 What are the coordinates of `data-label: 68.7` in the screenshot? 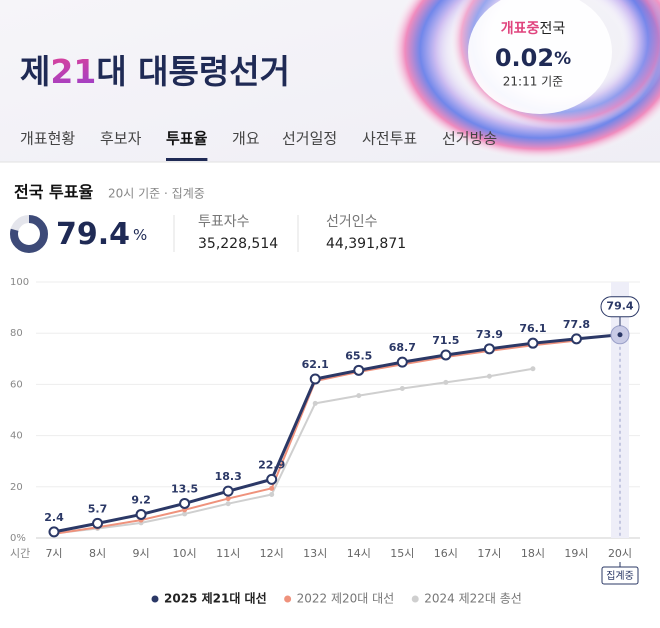 It's located at (402, 347).